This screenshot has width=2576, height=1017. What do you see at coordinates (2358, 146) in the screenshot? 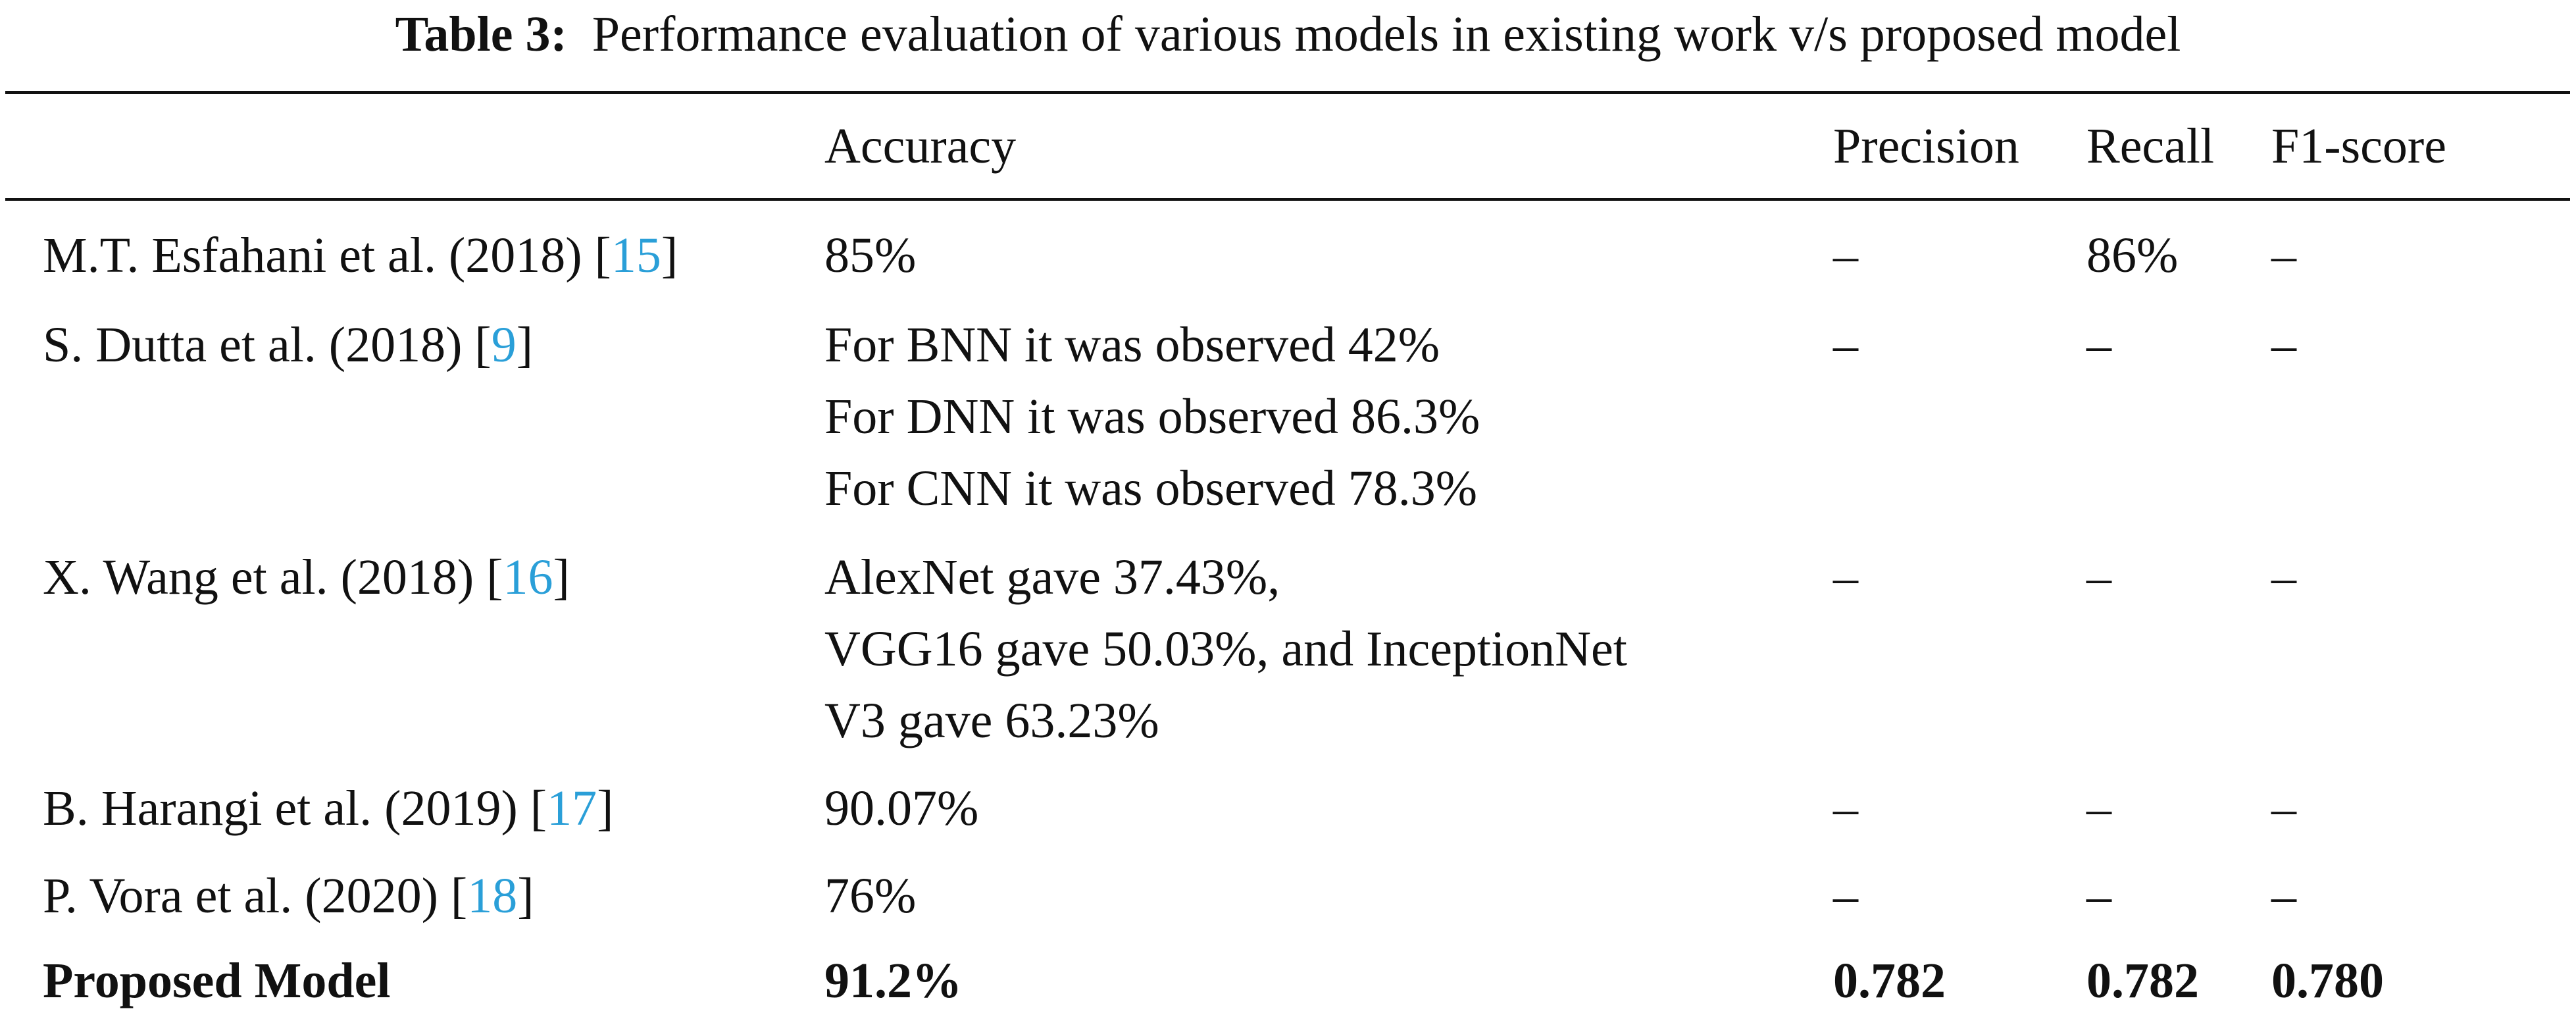
I see `header-f1: F1-score` at bounding box center [2358, 146].